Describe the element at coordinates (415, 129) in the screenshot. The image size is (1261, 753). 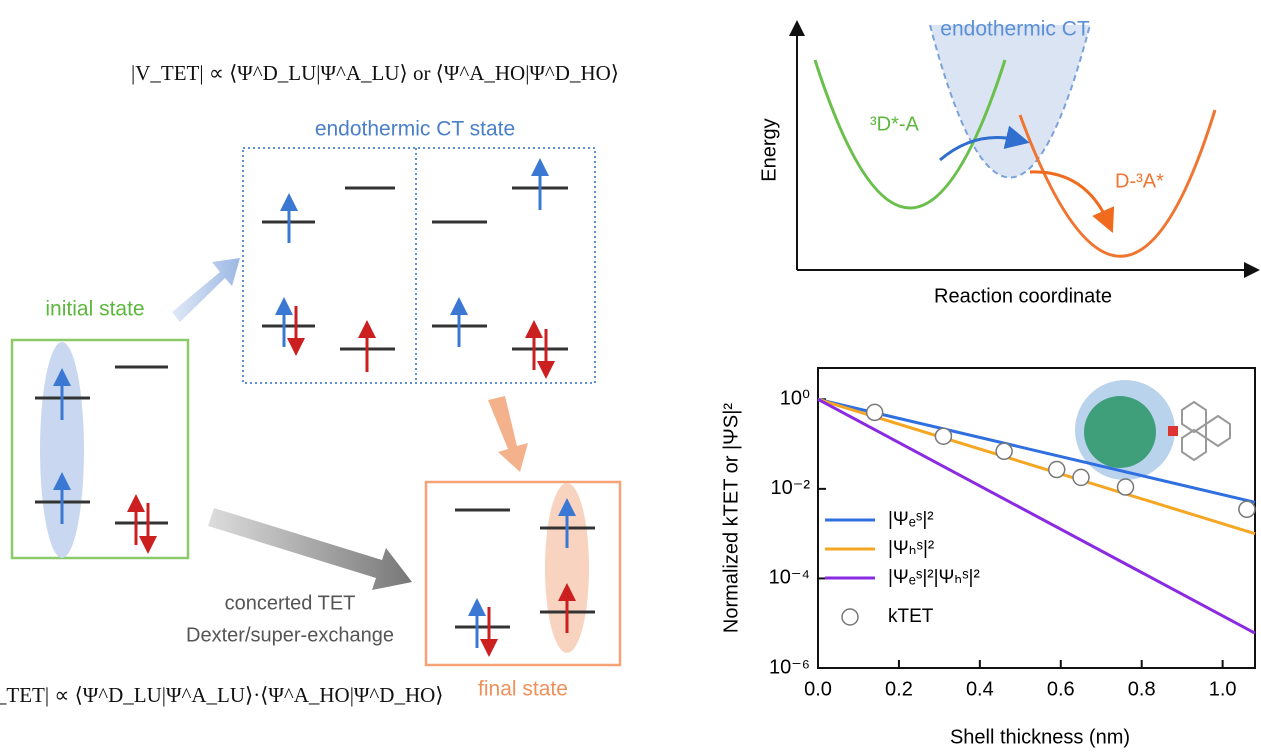
I see `ct-state-label: endothermic CT state` at that location.